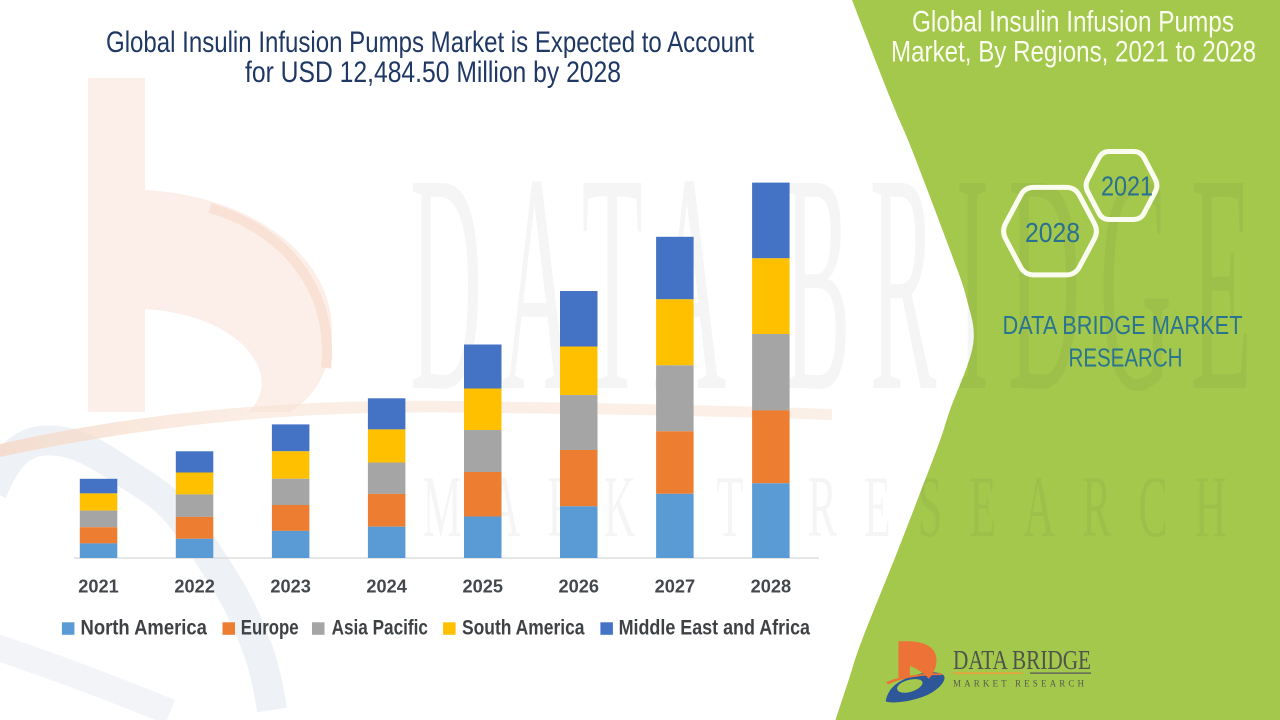 This screenshot has width=1280, height=720. What do you see at coordinates (1073, 52) in the screenshot?
I see `svg-text:Market, By Regions, 2021 to 20: Market, By Regions, 2021 to 2028` at bounding box center [1073, 52].